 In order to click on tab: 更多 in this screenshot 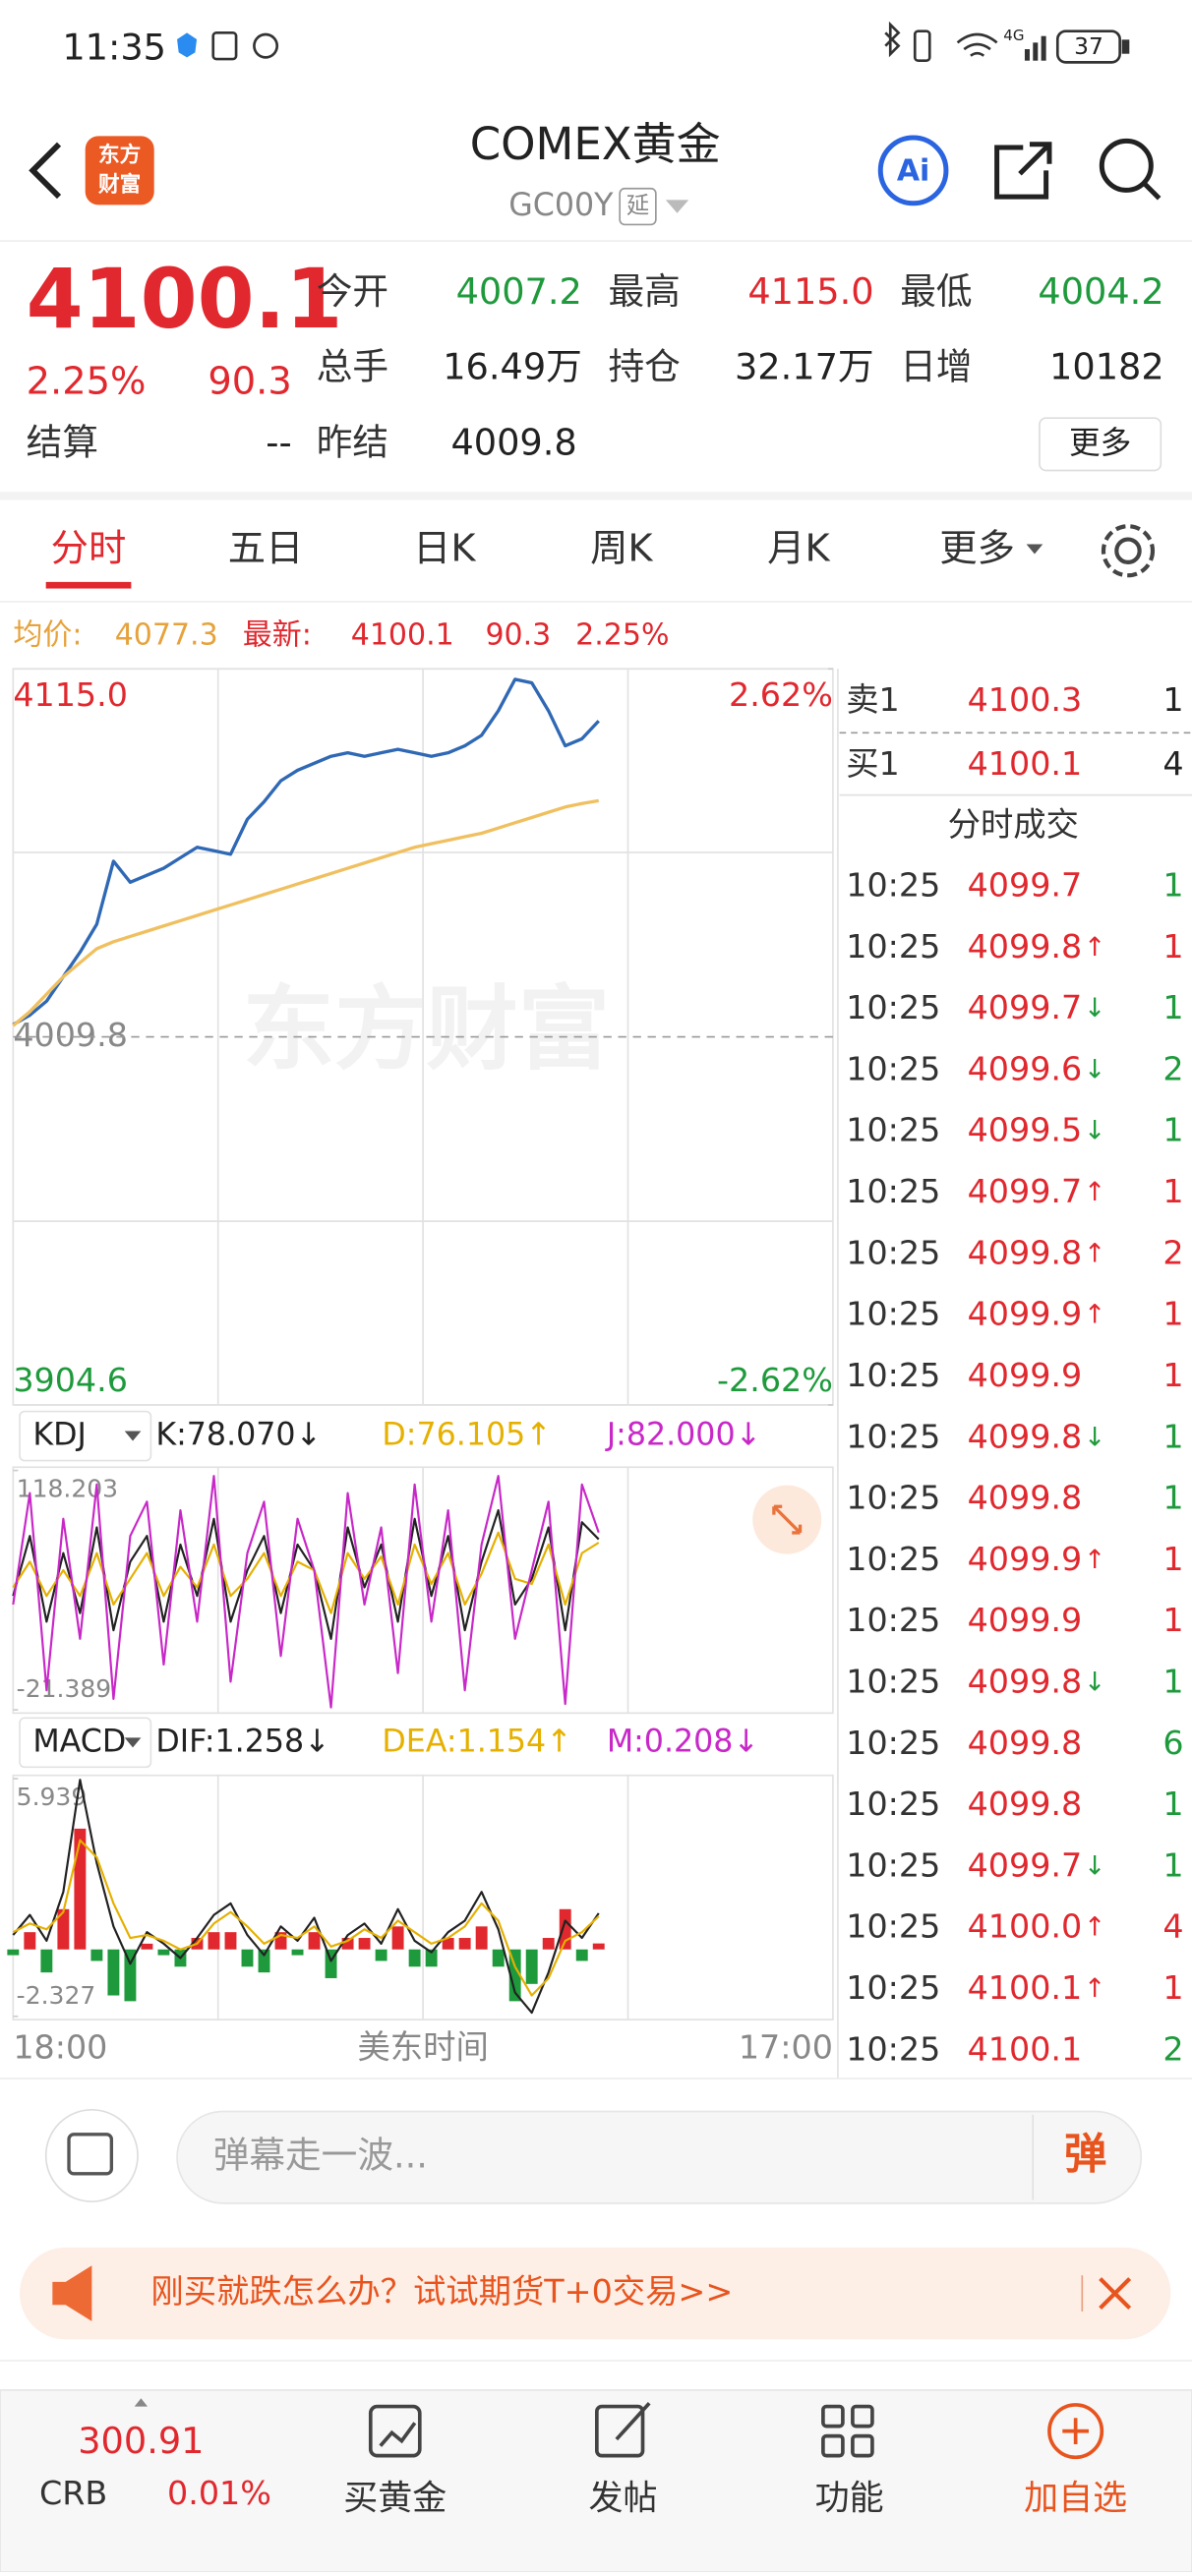, I will do `click(977, 549)`.